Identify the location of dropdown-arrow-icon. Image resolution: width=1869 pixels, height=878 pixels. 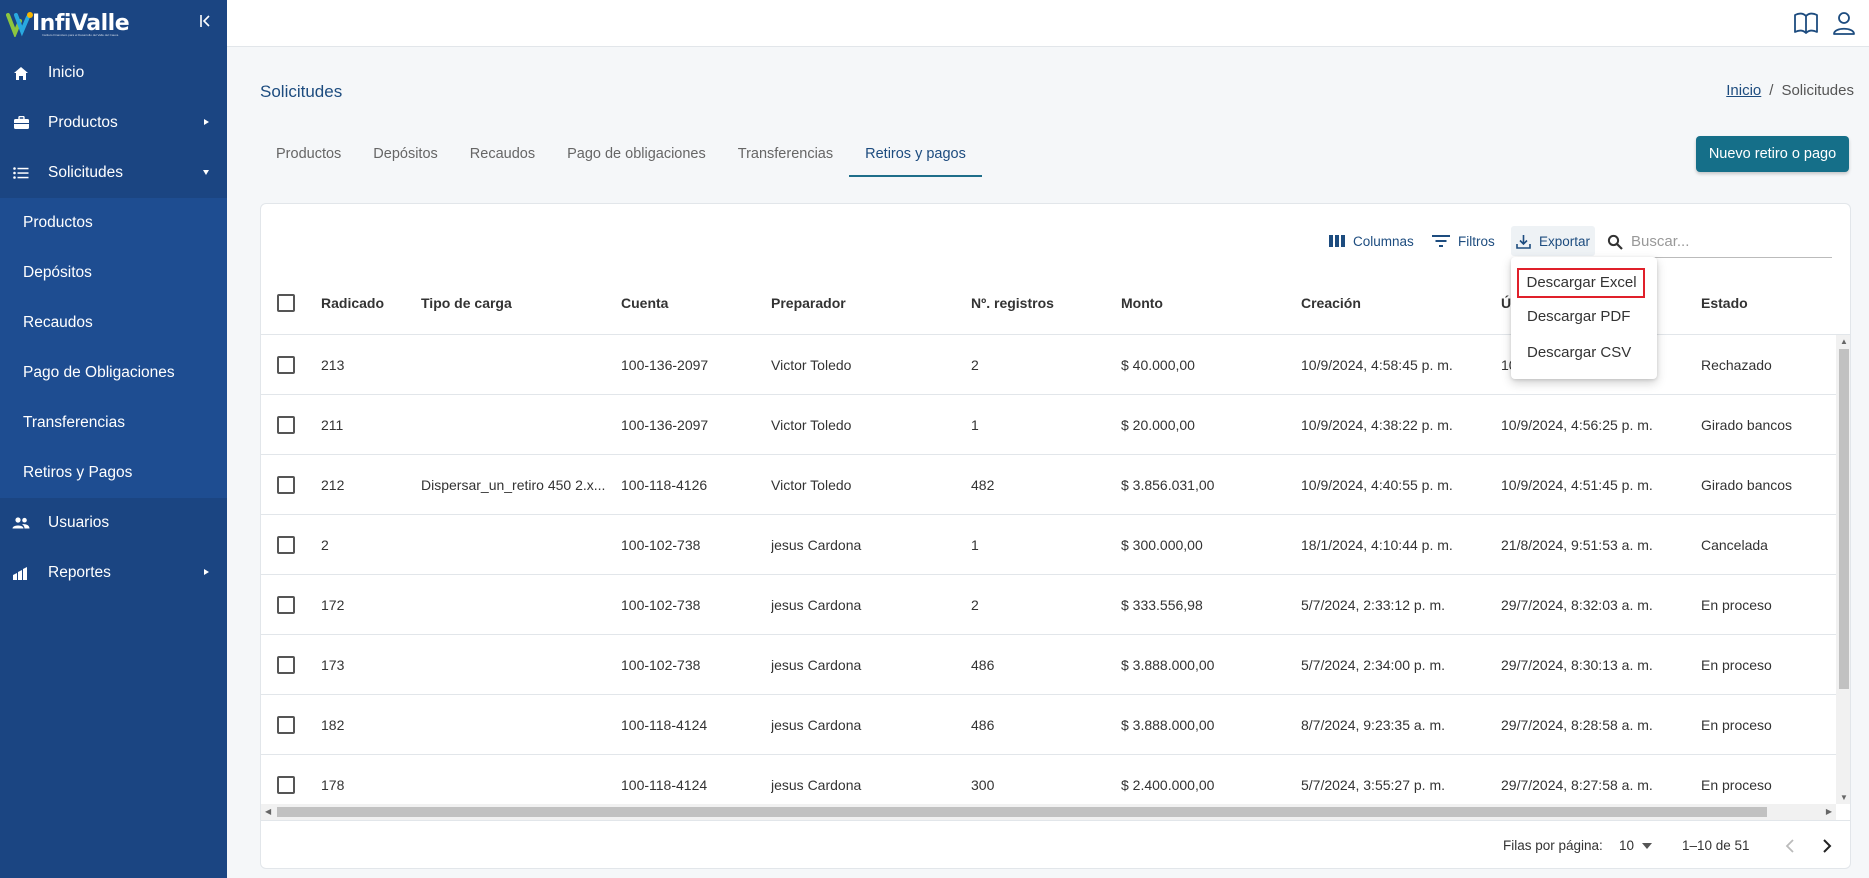
(1647, 846).